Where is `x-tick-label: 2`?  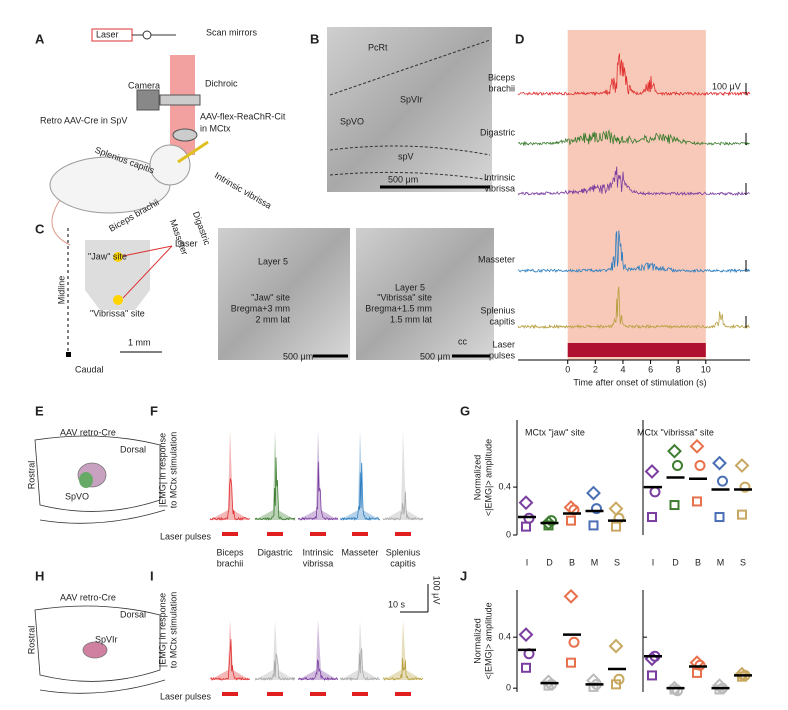
x-tick-label: 2 is located at coordinates (595, 369).